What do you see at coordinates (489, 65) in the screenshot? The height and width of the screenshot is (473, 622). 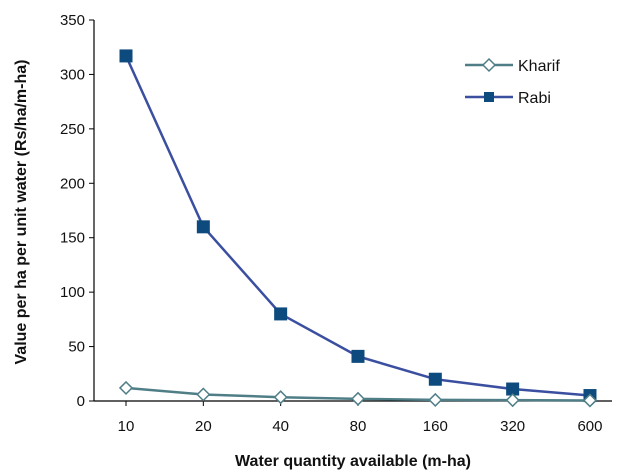 I see `legend-kharif-marker` at bounding box center [489, 65].